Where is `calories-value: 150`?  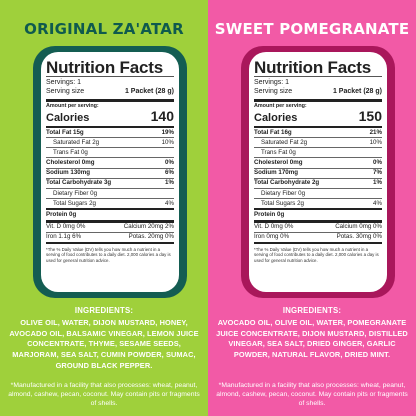 calories-value: 150 is located at coordinates (370, 115).